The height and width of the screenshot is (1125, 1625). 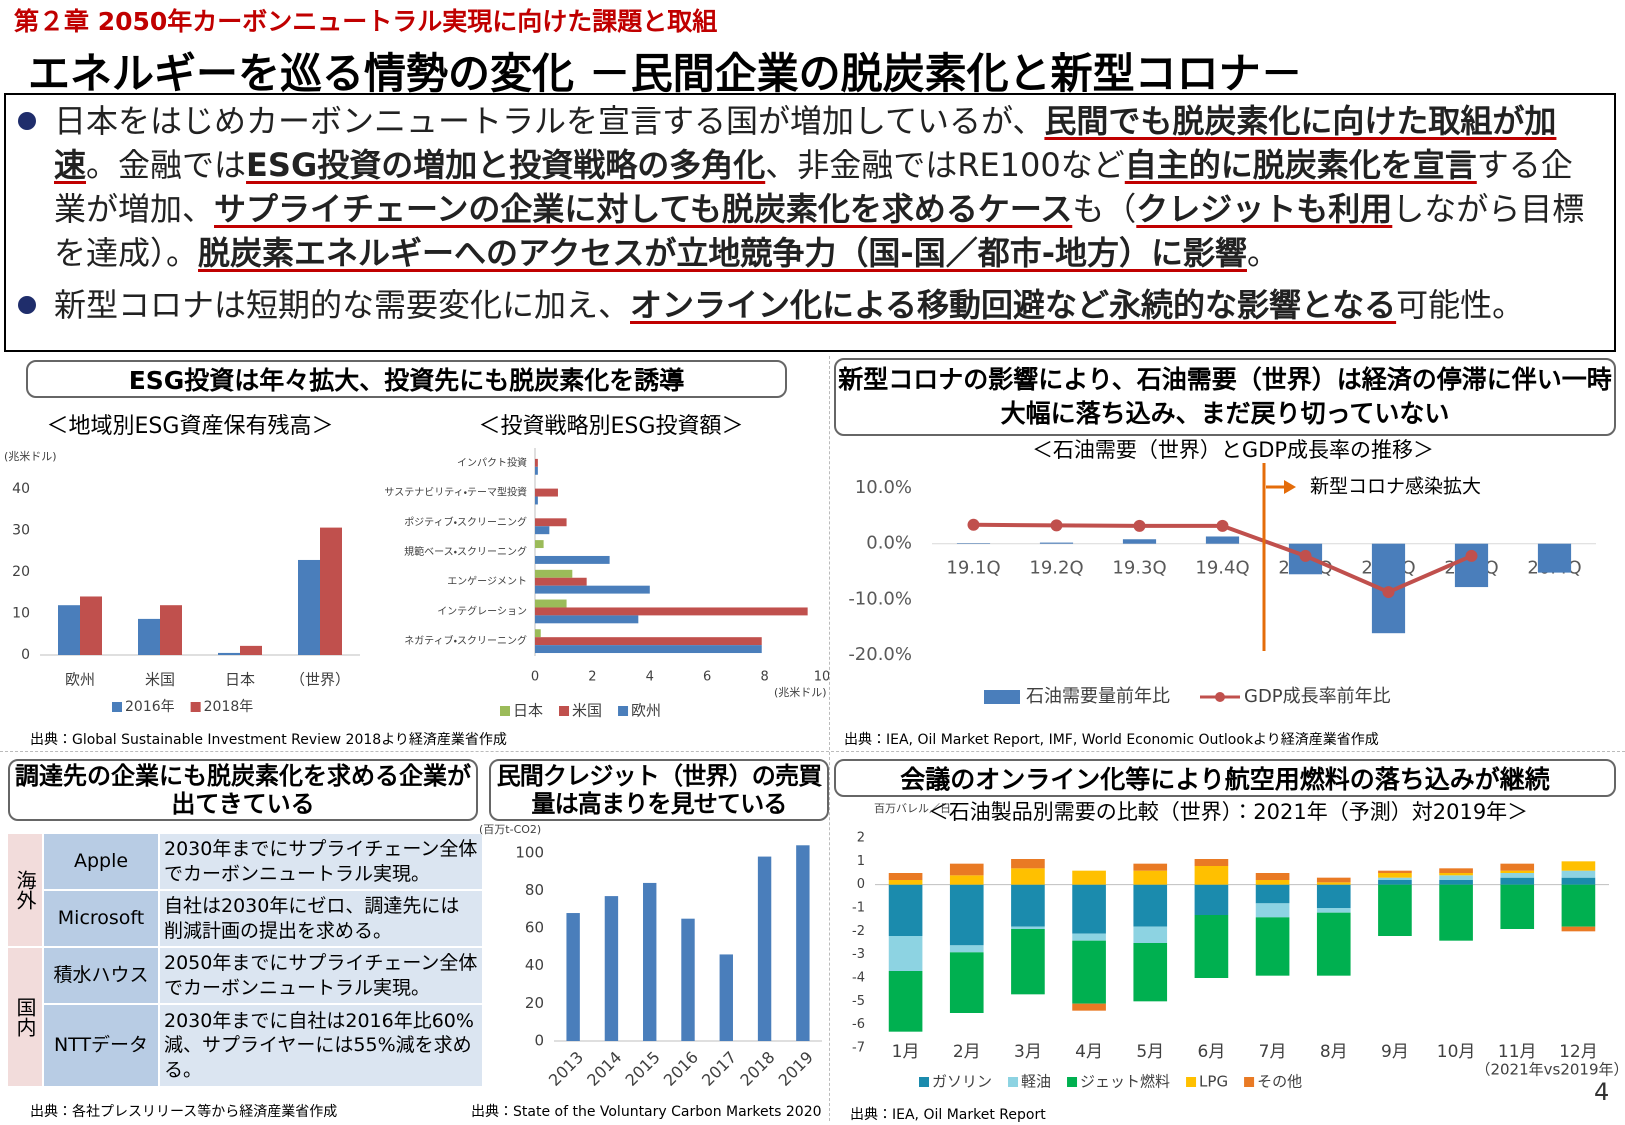 I want to click on company-cell: 積水ハウス, so click(x=101, y=976).